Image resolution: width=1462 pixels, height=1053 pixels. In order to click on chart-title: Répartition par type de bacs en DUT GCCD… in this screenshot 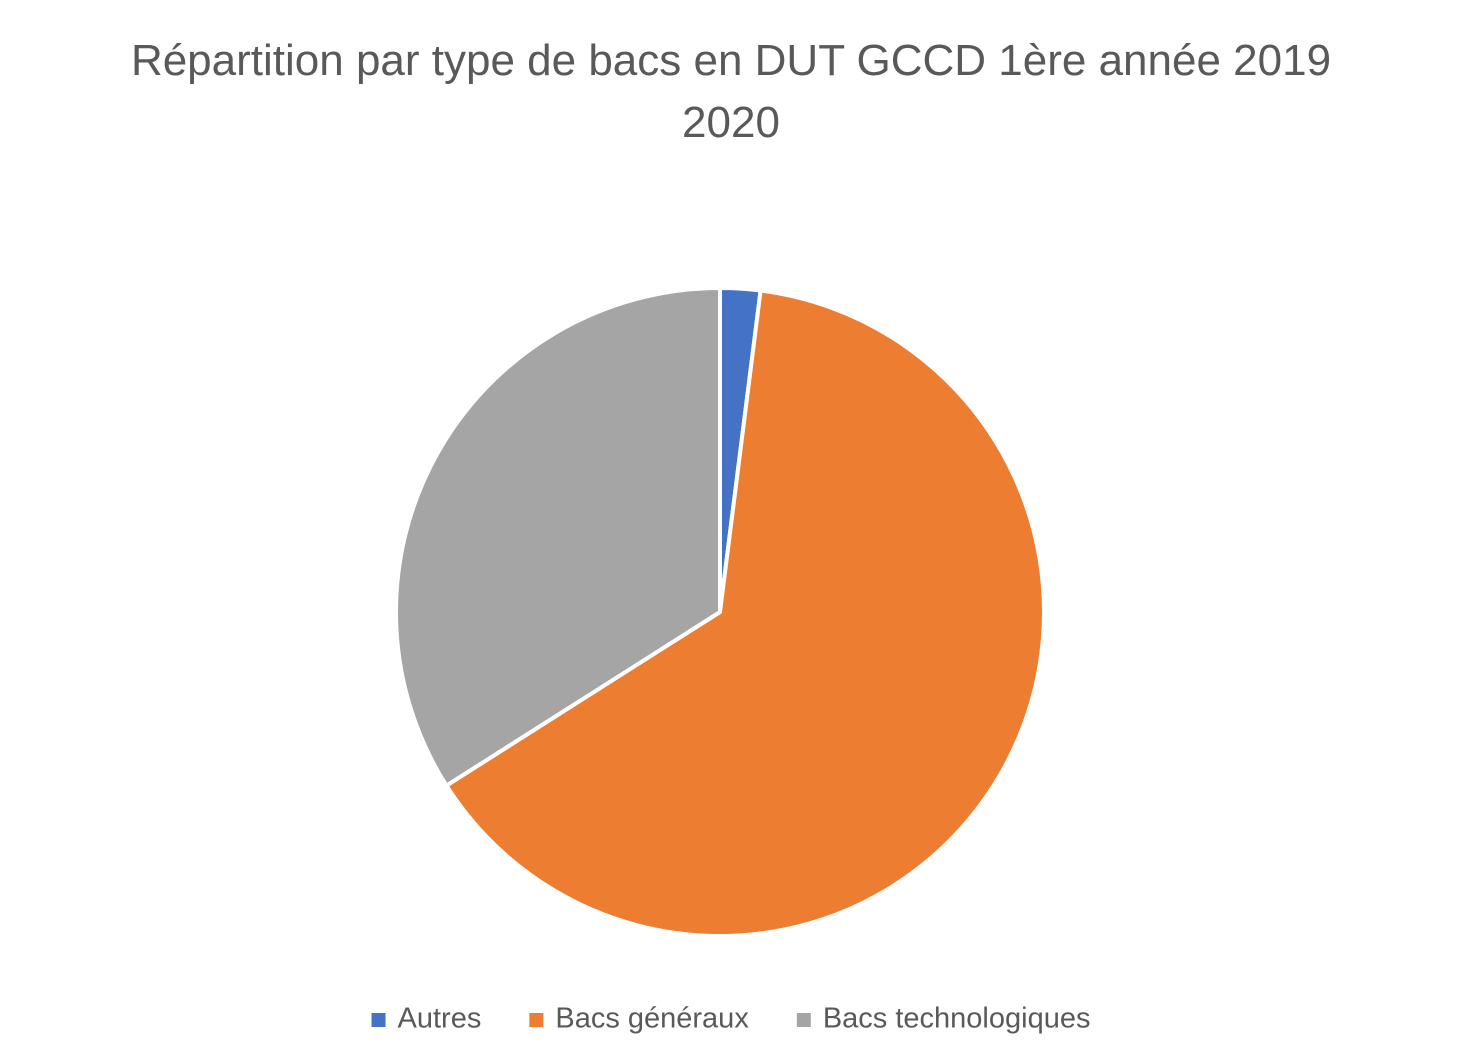, I will do `click(731, 91)`.